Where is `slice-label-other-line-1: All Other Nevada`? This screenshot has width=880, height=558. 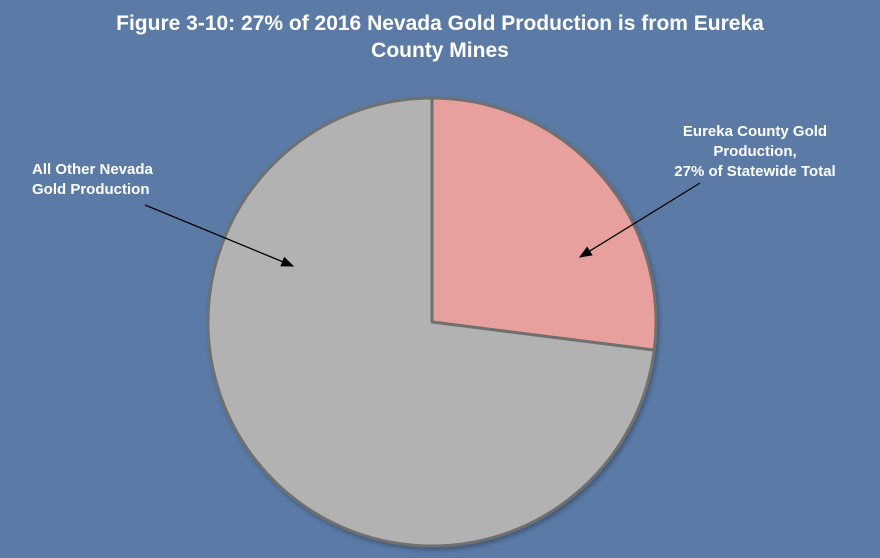
slice-label-other-line-1: All Other Nevada is located at coordinates (92, 169).